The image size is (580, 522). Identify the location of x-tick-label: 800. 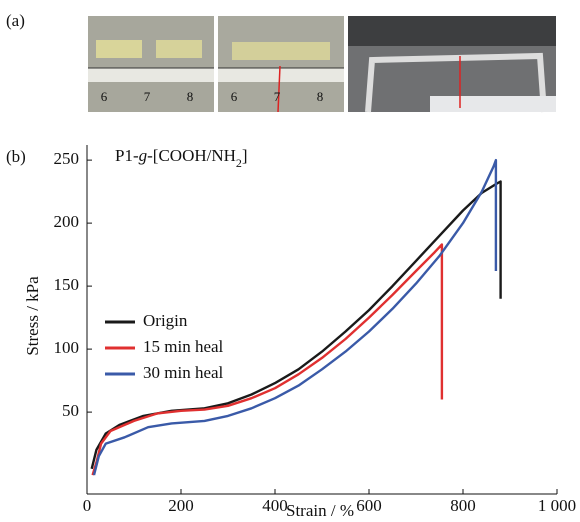
(463, 505).